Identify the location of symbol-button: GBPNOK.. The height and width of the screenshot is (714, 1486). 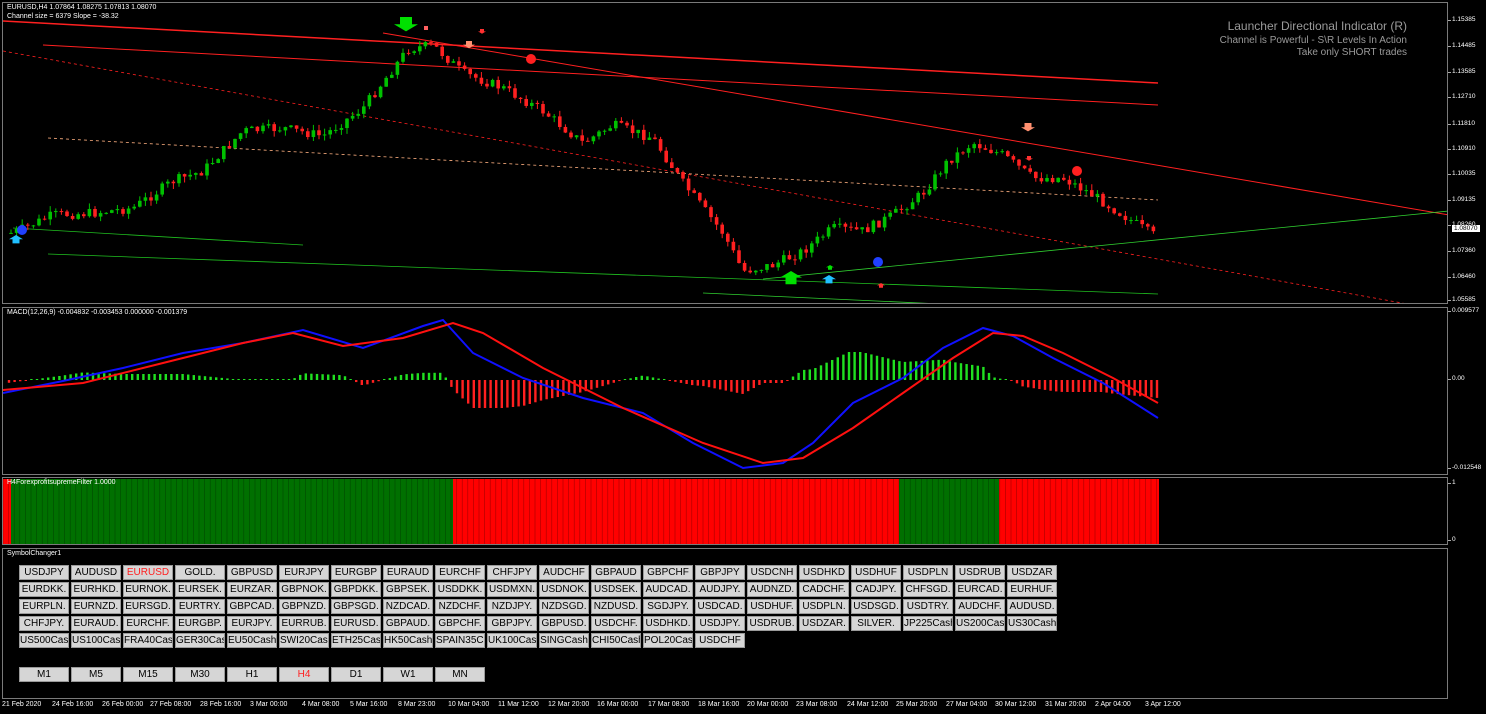
(304, 589).